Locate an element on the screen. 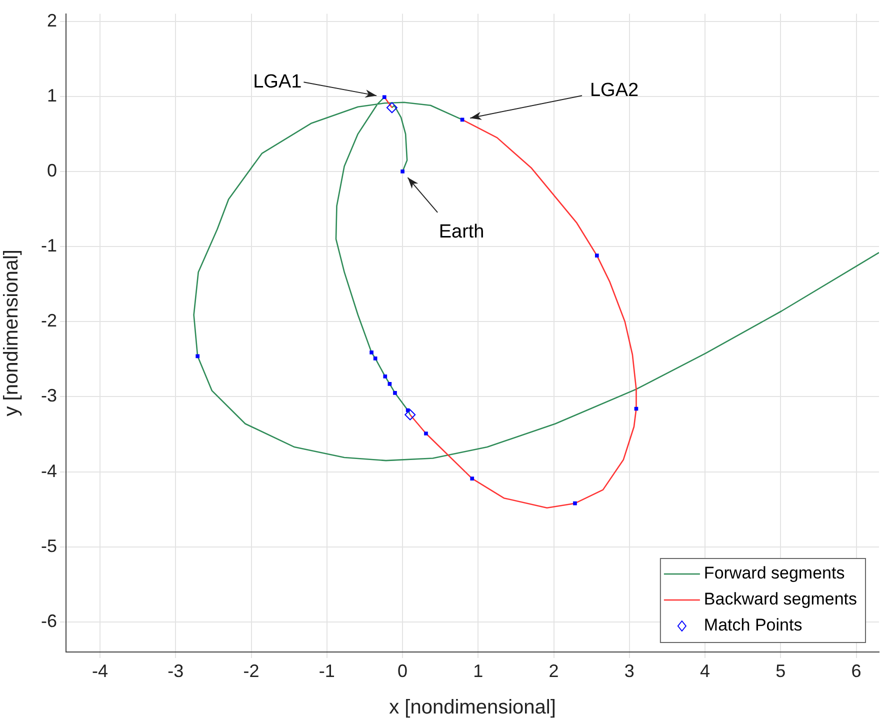  y-tick-label: -5 is located at coordinates (48, 546).